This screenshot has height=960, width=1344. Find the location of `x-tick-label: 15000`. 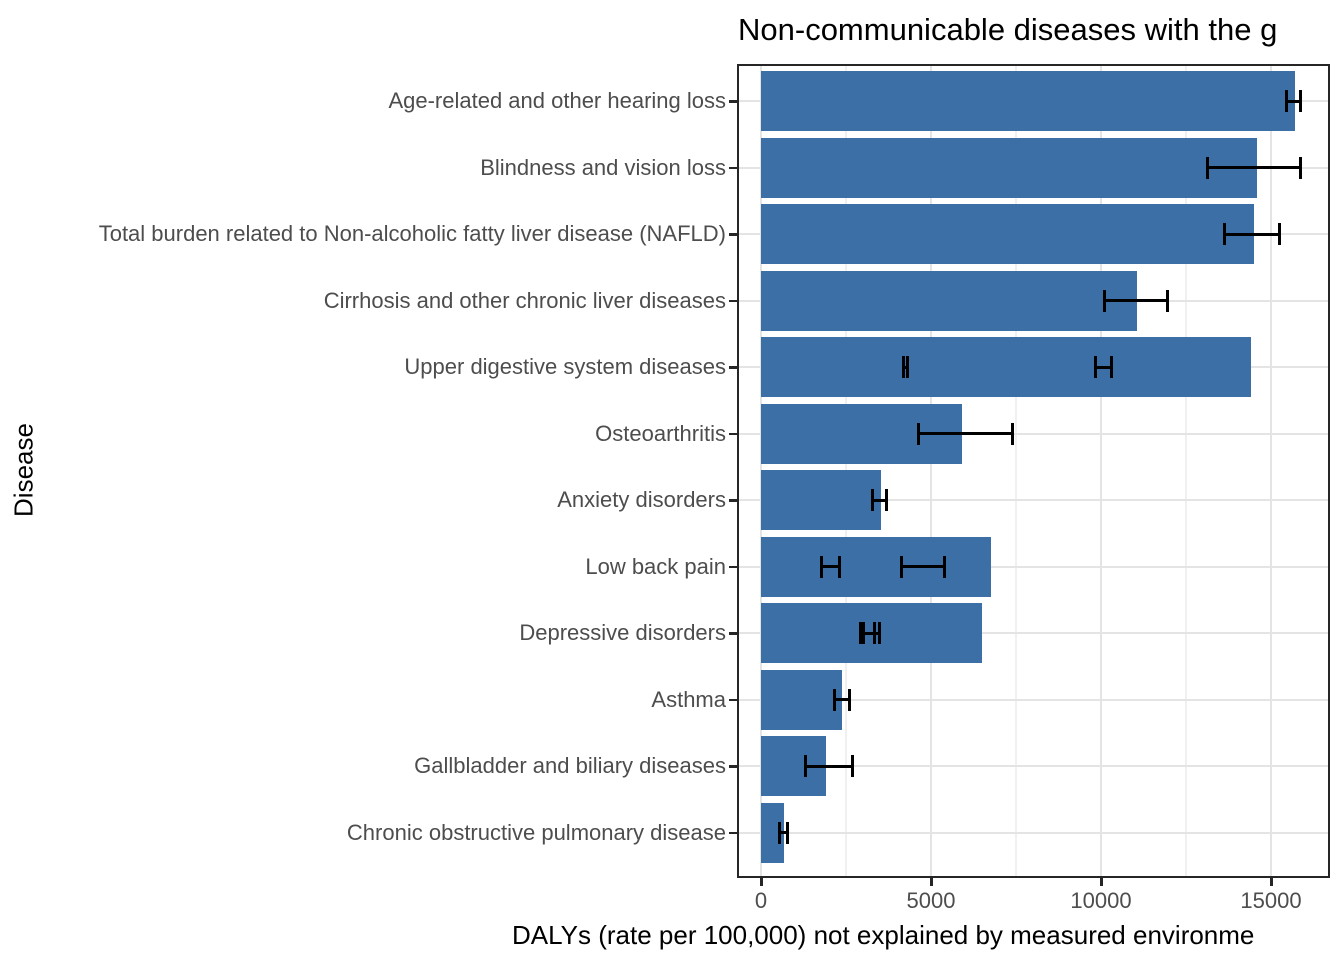

x-tick-label: 15000 is located at coordinates (1271, 900).